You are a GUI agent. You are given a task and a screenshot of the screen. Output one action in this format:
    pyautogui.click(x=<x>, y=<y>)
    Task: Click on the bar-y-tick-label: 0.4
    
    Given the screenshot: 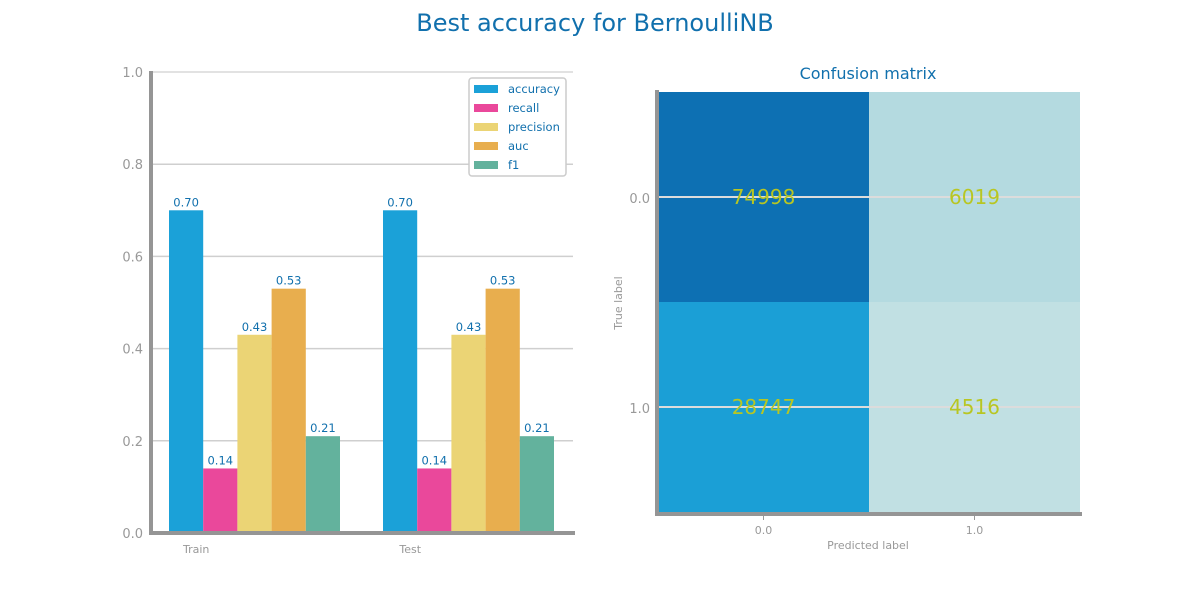 What is the action you would take?
    pyautogui.click(x=132, y=350)
    